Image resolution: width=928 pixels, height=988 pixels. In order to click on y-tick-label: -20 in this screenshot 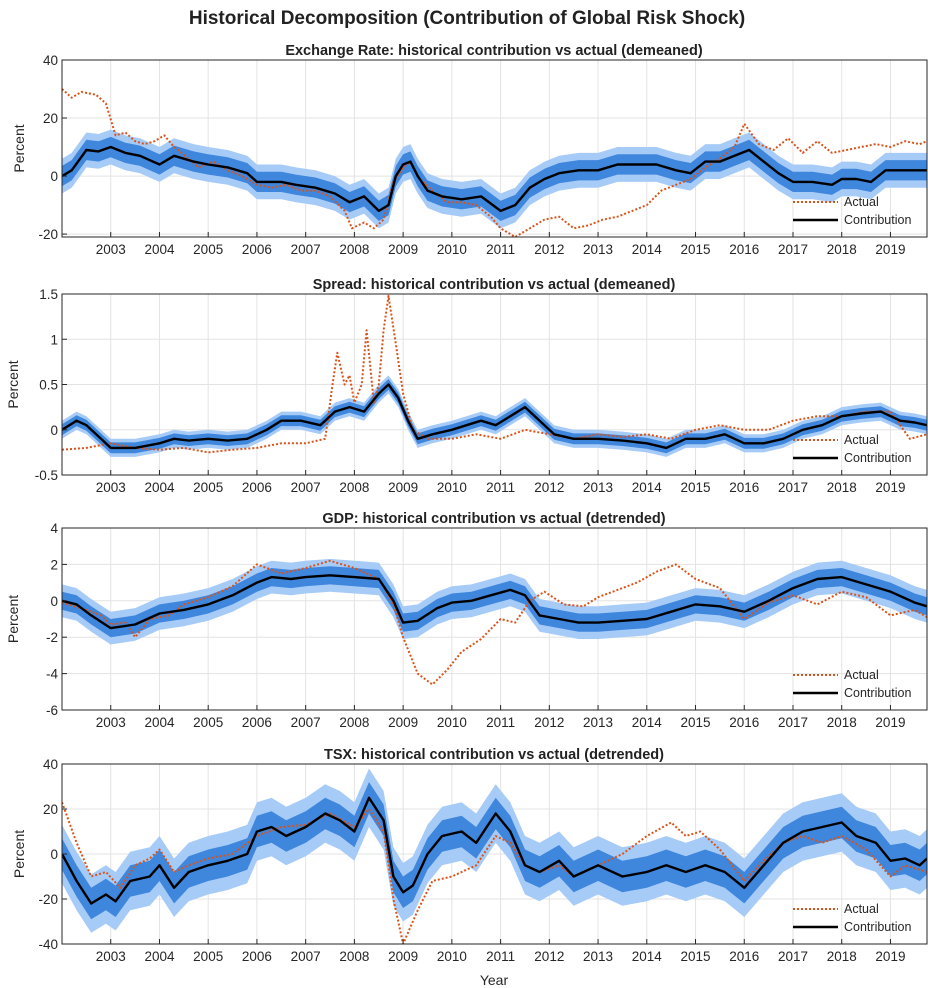, I will do `click(48, 899)`.